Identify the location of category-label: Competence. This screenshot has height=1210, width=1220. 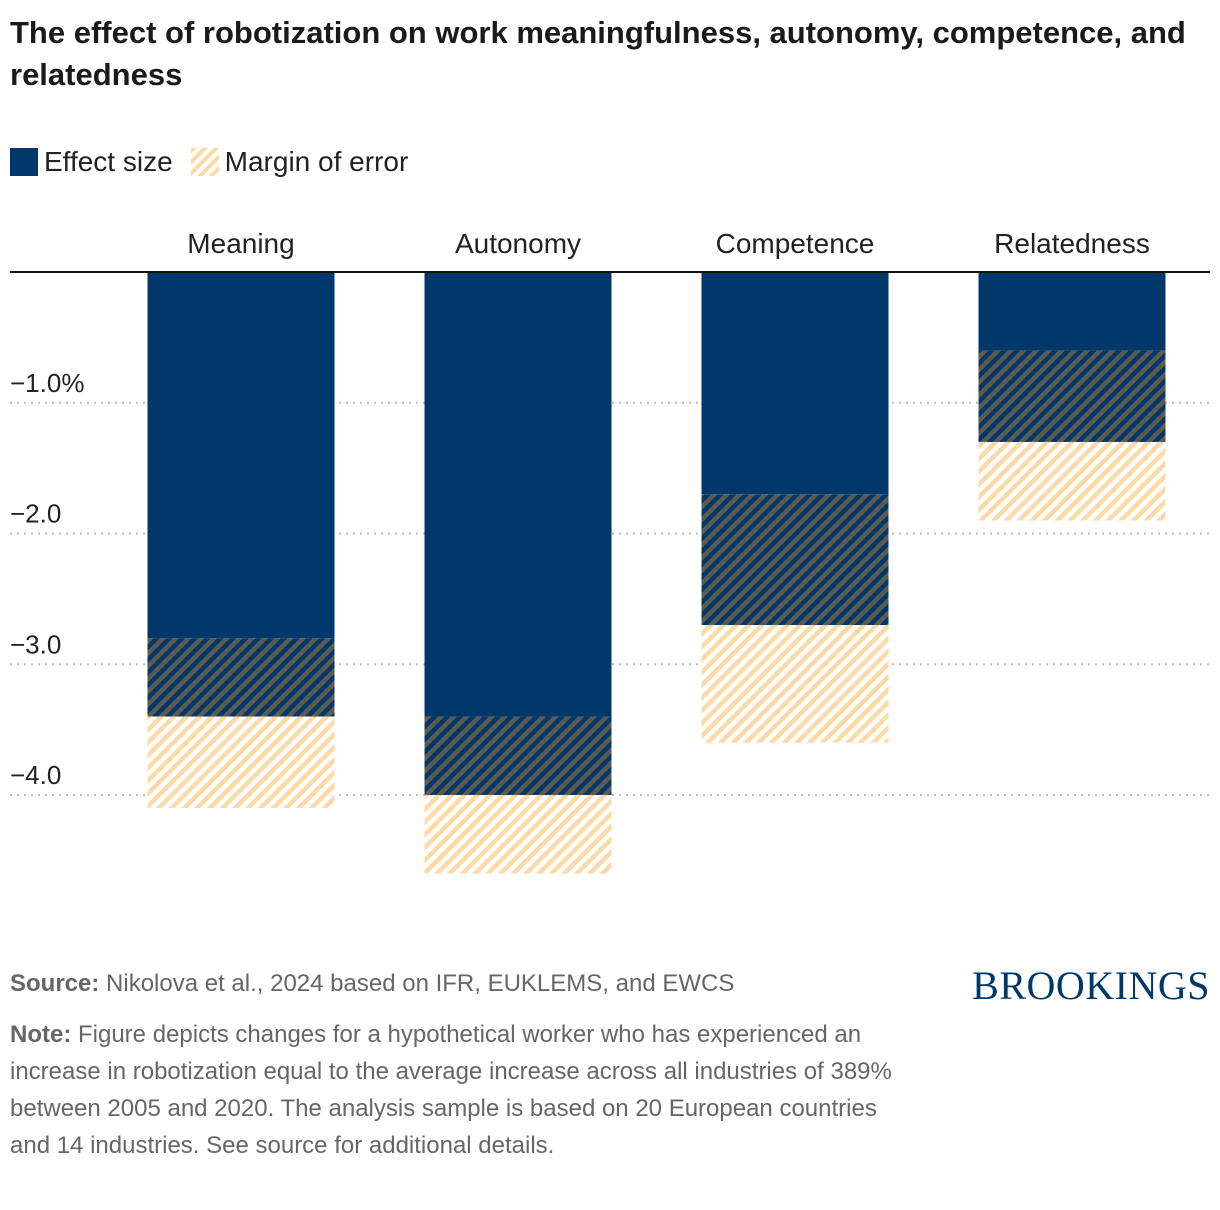
(795, 243).